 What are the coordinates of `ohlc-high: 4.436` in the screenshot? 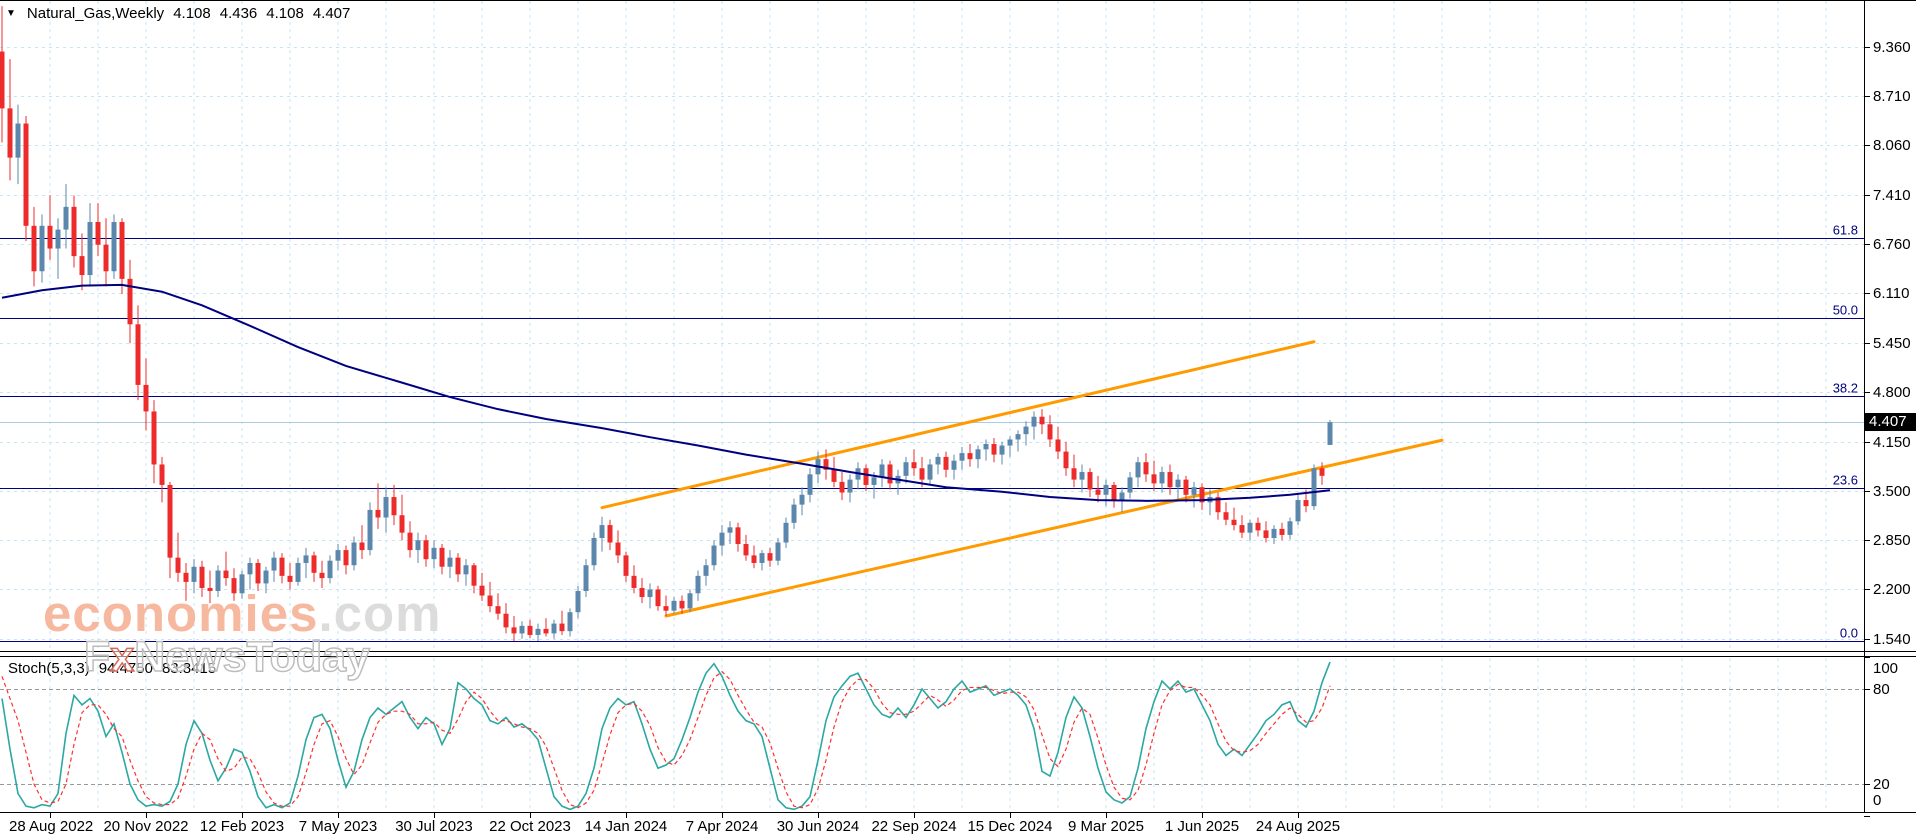 It's located at (238, 13).